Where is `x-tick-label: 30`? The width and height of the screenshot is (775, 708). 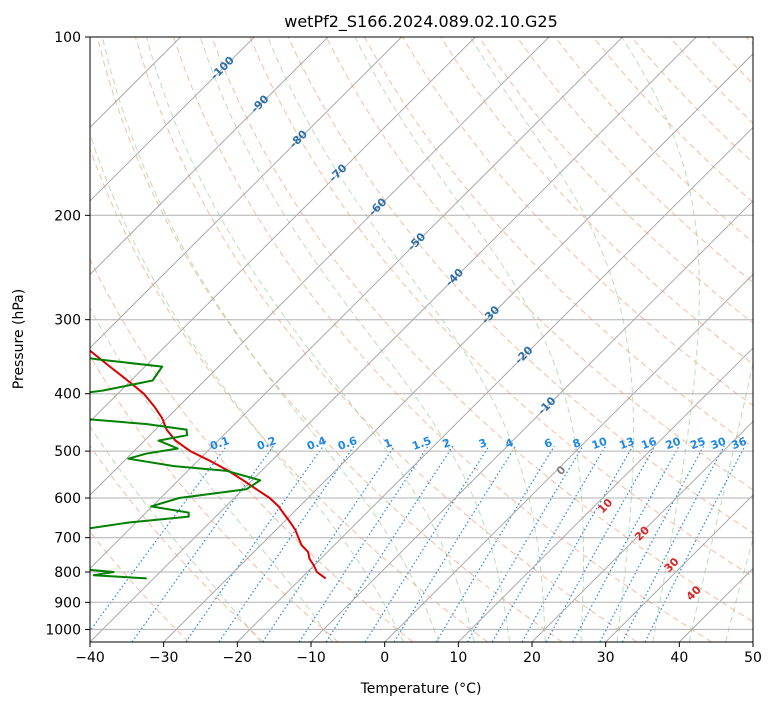
x-tick-label: 30 is located at coordinates (606, 658).